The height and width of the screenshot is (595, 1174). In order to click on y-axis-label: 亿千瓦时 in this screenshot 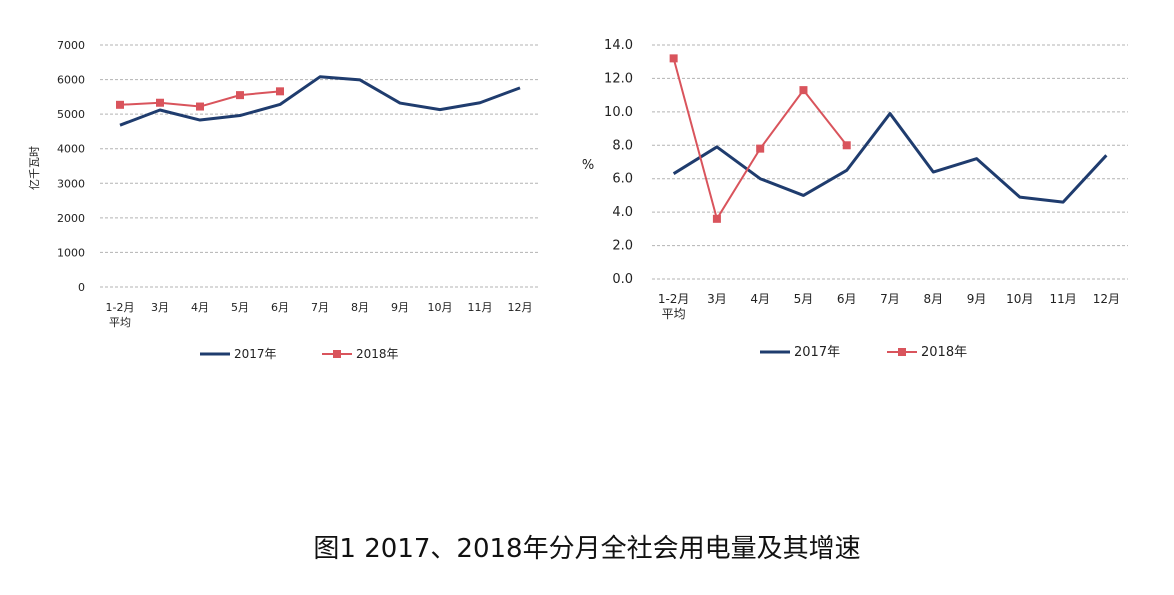, I will do `click(34, 168)`.